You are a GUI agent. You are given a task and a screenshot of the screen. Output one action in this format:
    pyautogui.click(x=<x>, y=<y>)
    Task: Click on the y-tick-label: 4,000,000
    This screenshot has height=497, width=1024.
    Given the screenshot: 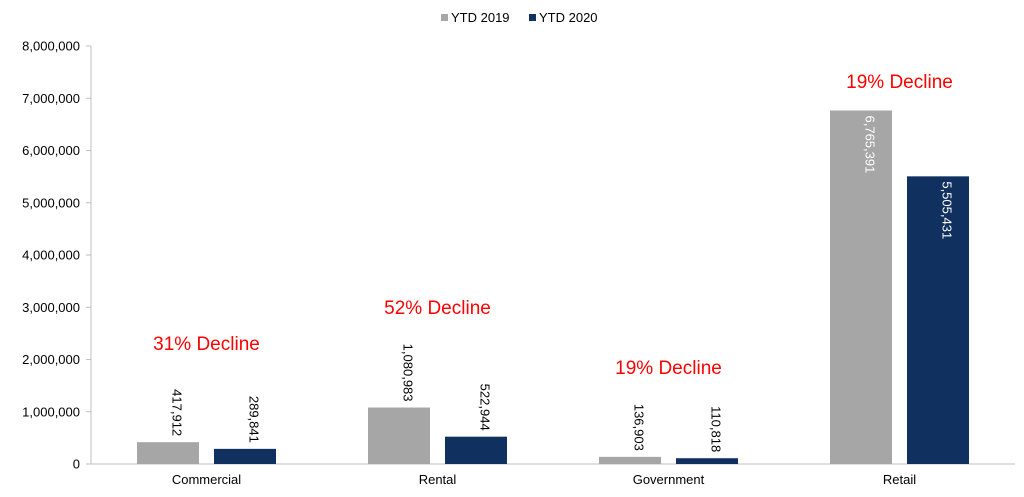 What is the action you would take?
    pyautogui.click(x=51, y=255)
    